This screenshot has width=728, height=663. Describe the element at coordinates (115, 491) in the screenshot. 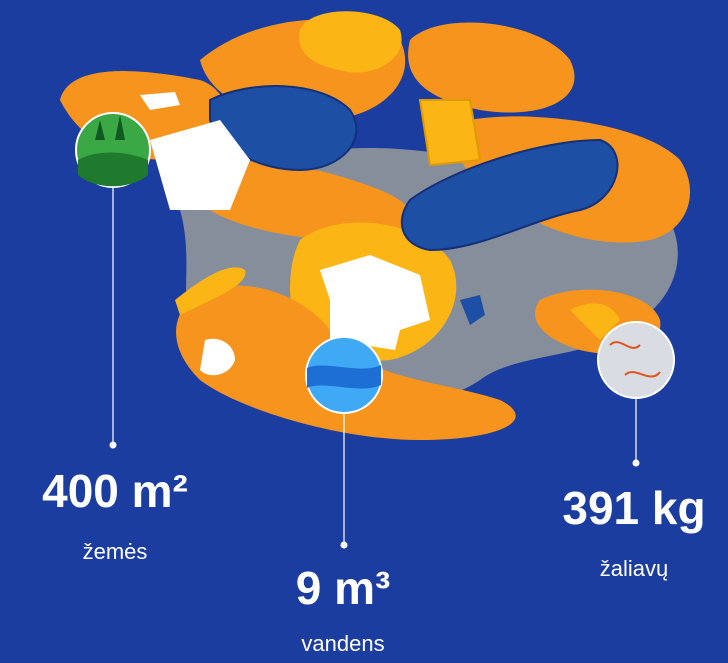

I see `stat-value: 400 m²` at that location.